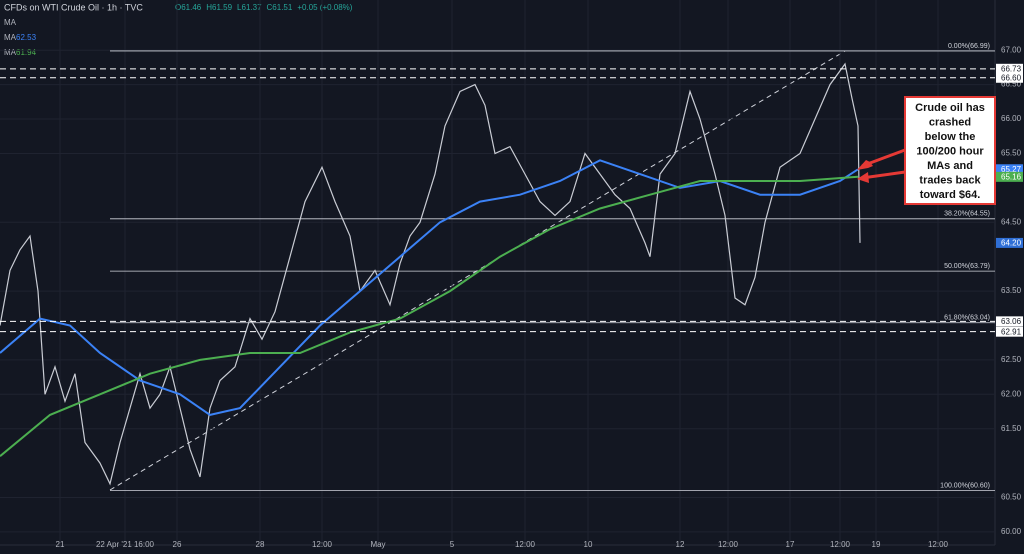 The height and width of the screenshot is (554, 1024). I want to click on y-tick-label: 66.50, so click(1011, 84).